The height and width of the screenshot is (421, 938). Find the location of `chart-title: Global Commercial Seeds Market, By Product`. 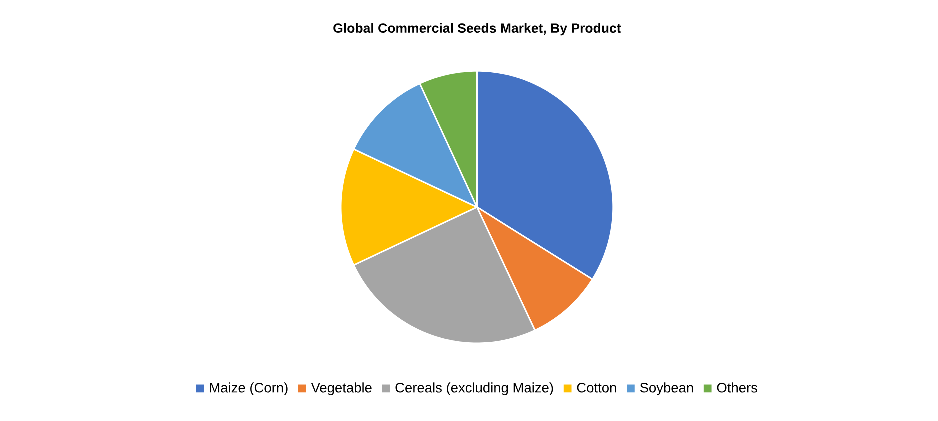

chart-title: Global Commercial Seeds Market, By Product is located at coordinates (478, 30).